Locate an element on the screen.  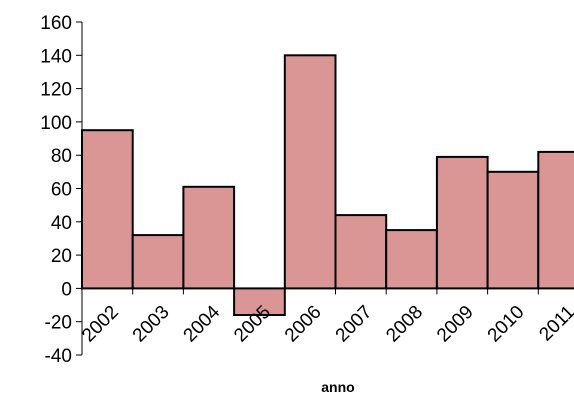
y-tick-label: 140 is located at coordinates (56, 56).